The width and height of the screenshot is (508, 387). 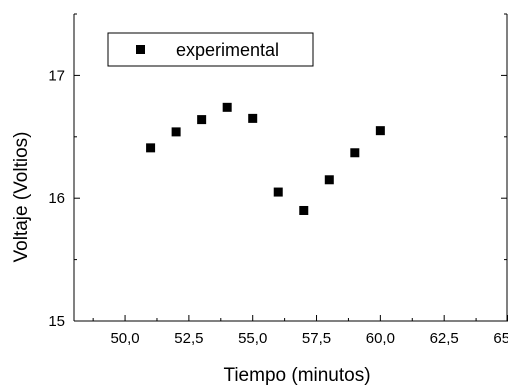 I want to click on data-points, so click(x=265, y=158).